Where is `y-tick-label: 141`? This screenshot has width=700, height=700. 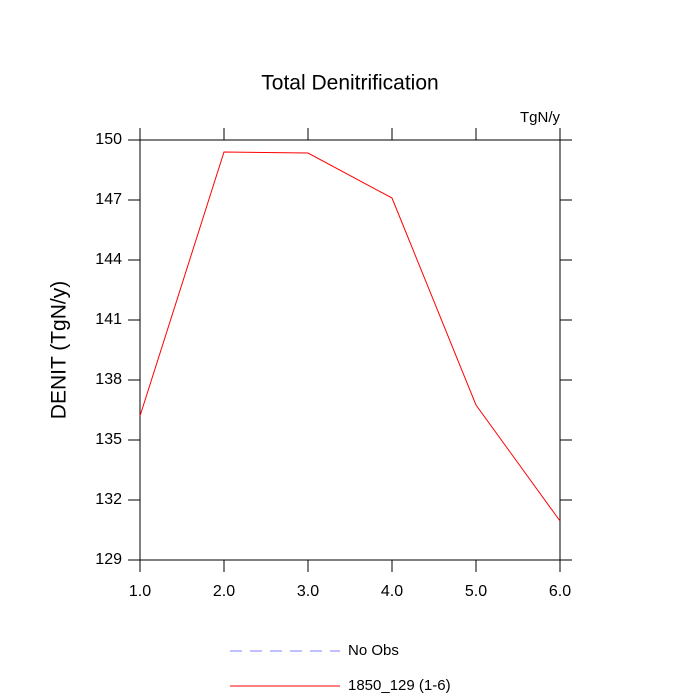
y-tick-label: 141 is located at coordinates (108, 319).